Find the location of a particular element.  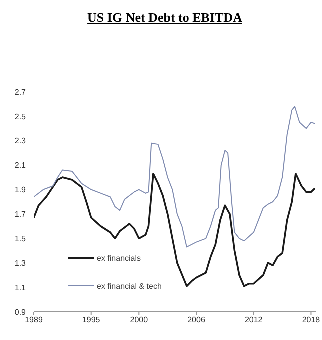

y-tick-label: 1.5 is located at coordinates (20, 239).